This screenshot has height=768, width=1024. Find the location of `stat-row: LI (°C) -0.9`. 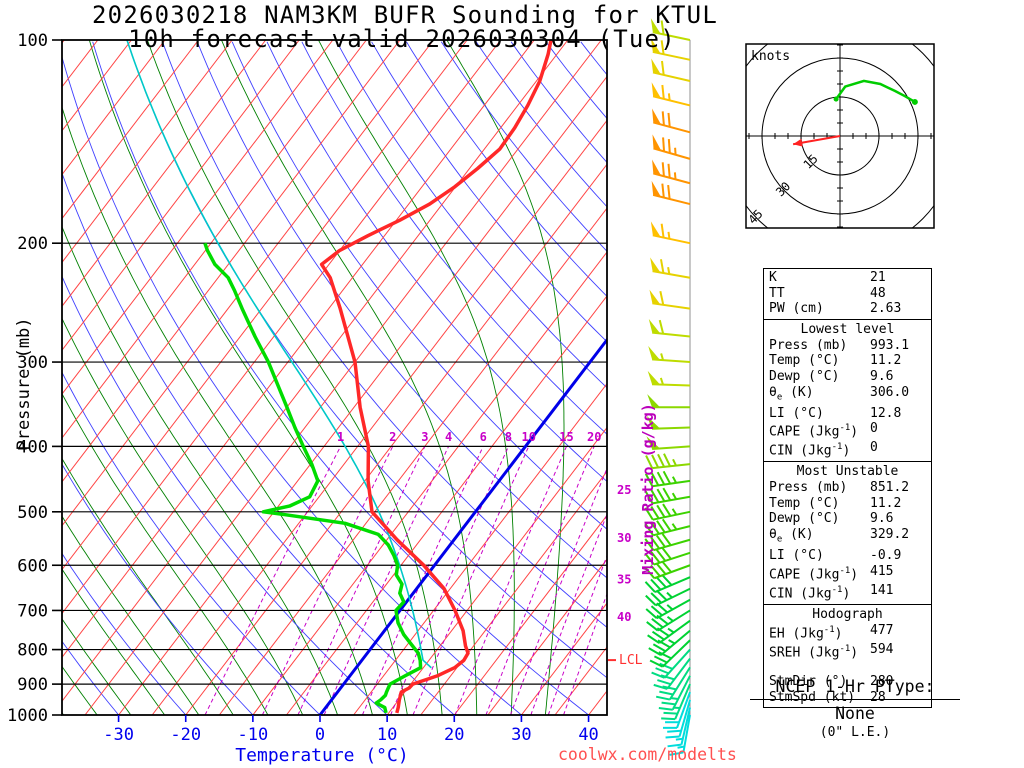

stat-row: LI (°C) -0.9 is located at coordinates (835, 556).